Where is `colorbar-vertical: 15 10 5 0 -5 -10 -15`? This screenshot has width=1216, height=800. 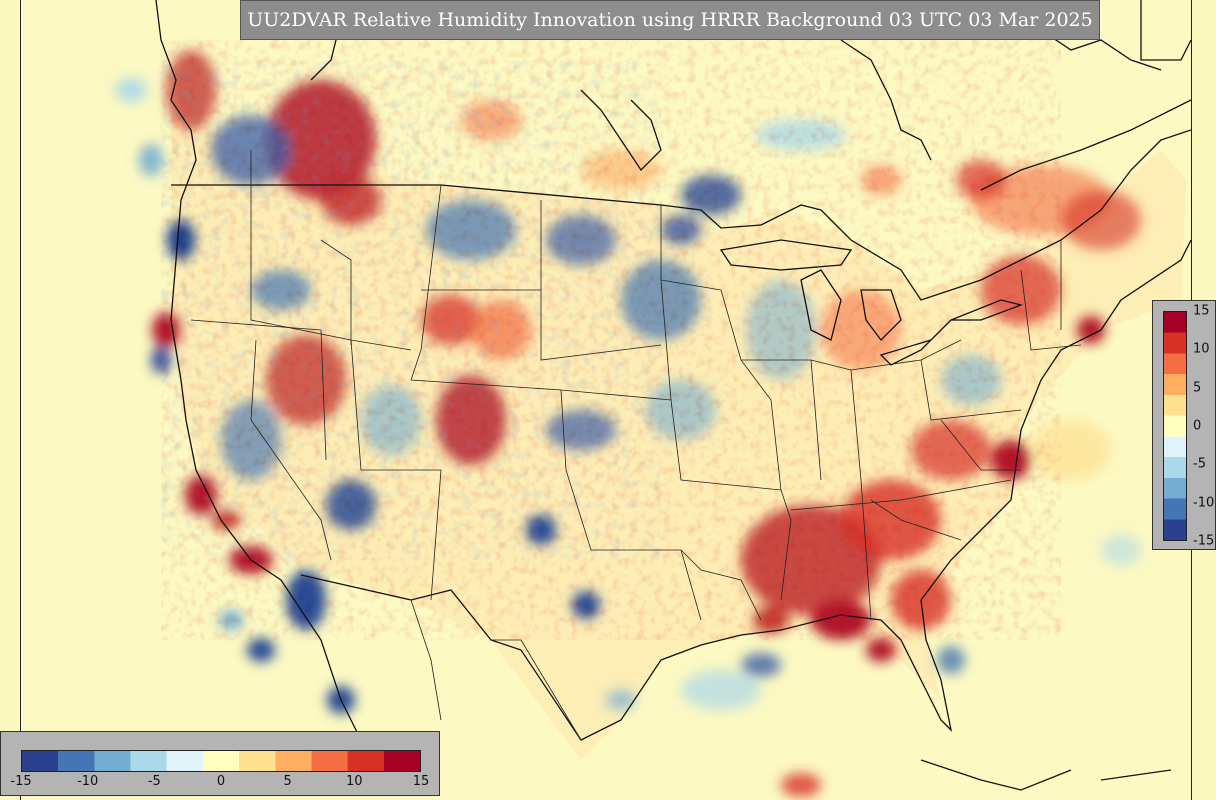 colorbar-vertical: 15 10 5 0 -5 -10 -15 is located at coordinates (1184, 425).